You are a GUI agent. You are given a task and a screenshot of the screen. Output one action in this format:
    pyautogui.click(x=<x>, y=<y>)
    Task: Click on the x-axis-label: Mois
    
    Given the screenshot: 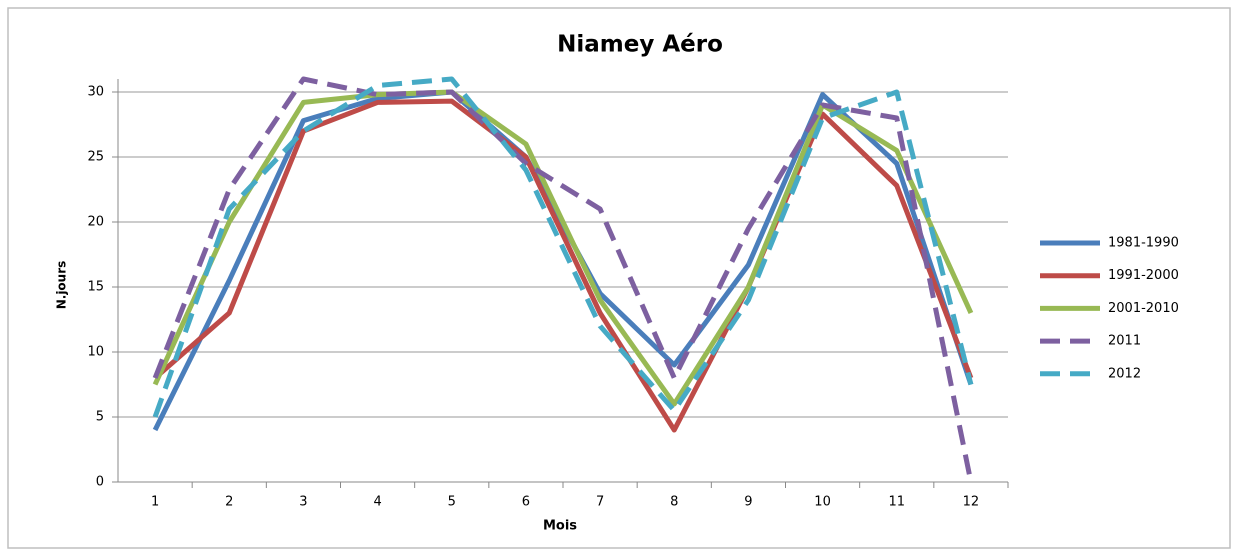 What is the action you would take?
    pyautogui.click(x=560, y=526)
    